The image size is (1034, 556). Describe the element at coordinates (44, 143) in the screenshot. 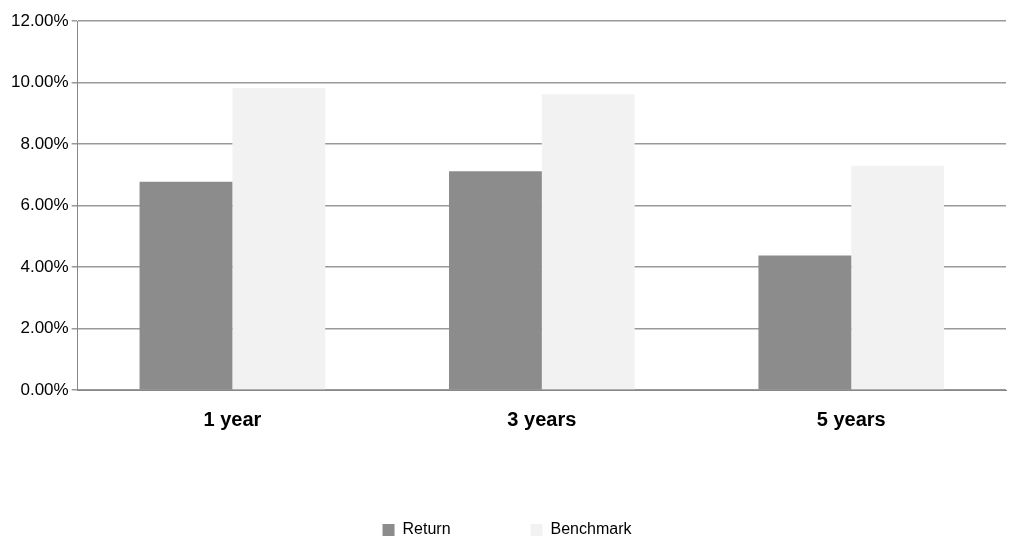

I see `y-tick-label: 8.00%` at that location.